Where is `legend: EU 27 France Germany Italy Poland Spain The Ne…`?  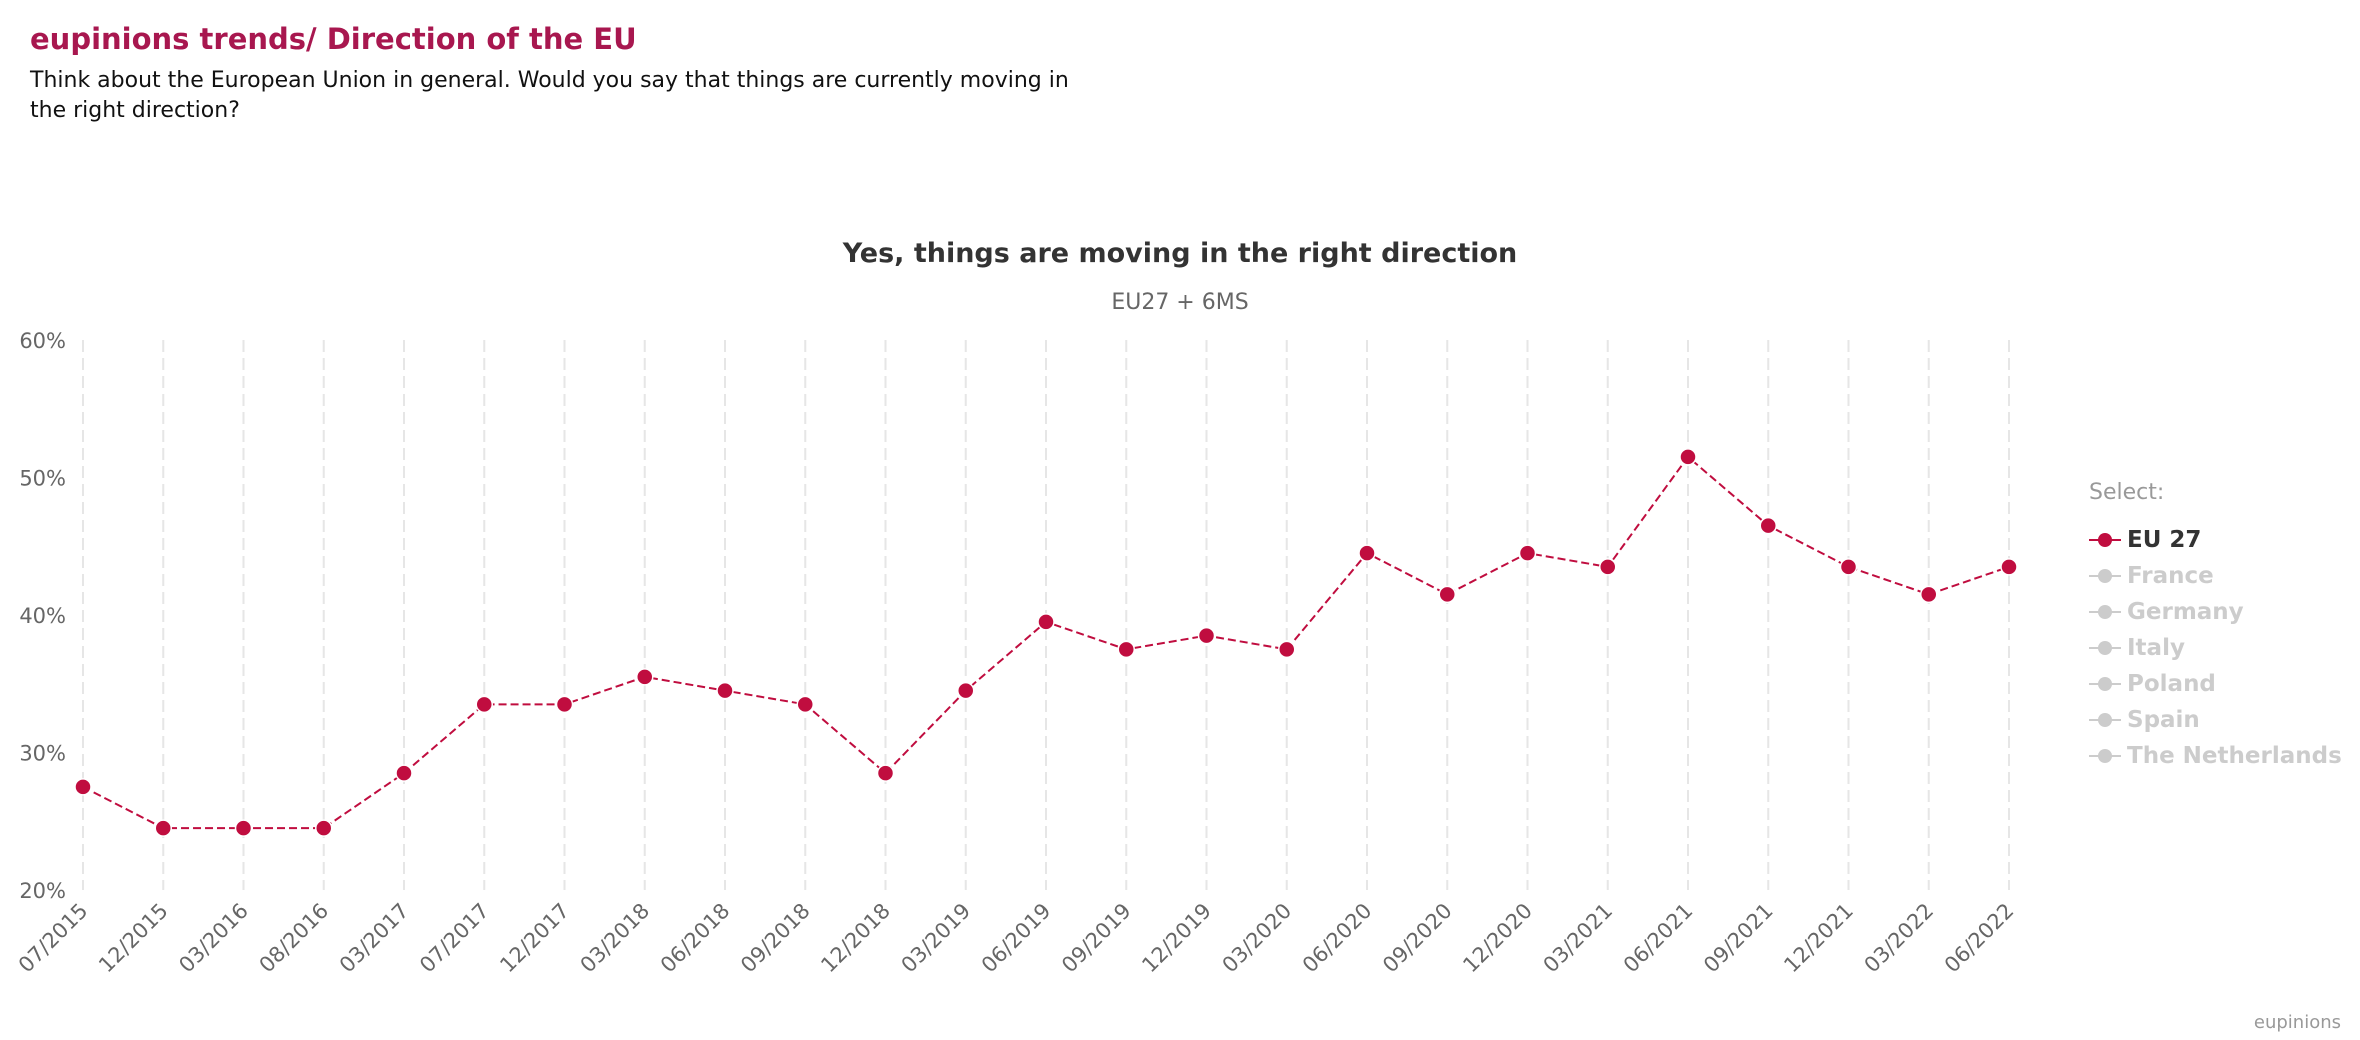 legend: EU 27 France Germany Italy Poland Spain The Ne… is located at coordinates (2215, 648).